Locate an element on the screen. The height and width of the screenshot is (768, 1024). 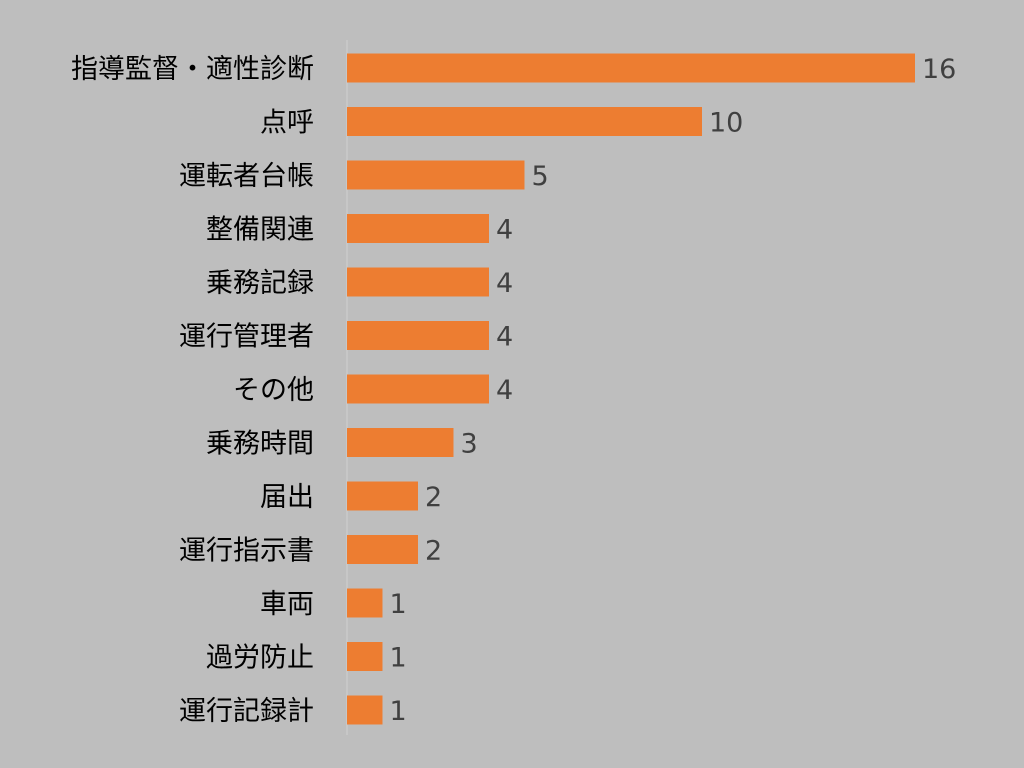
value-label-5: 4 is located at coordinates (504, 337).